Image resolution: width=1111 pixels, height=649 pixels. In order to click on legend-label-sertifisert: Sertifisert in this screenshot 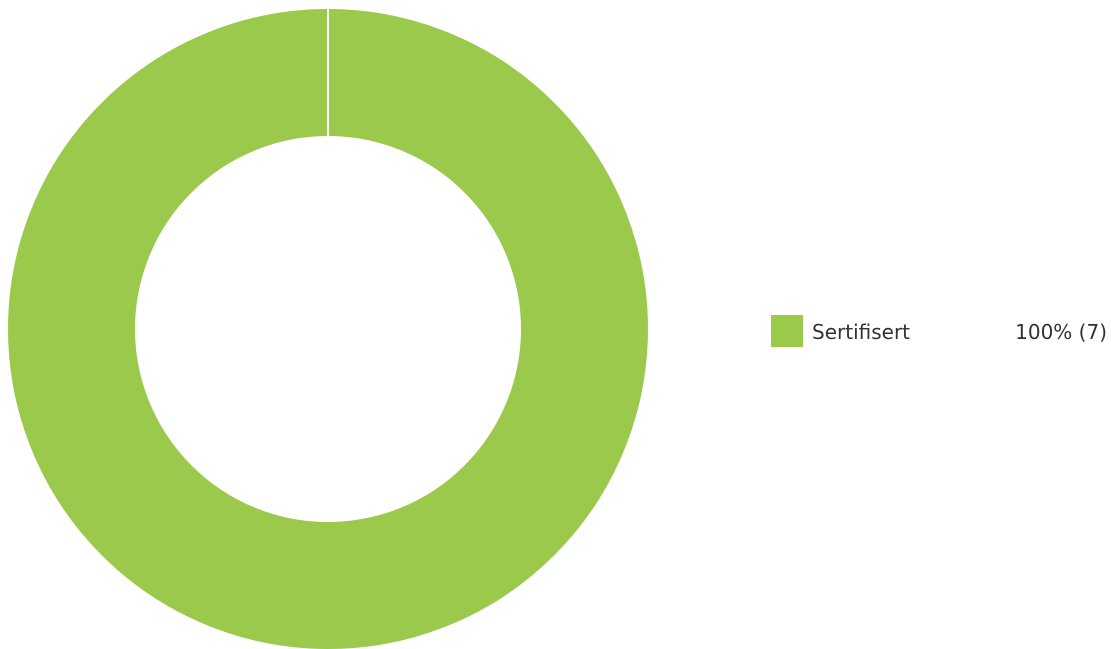, I will do `click(861, 332)`.